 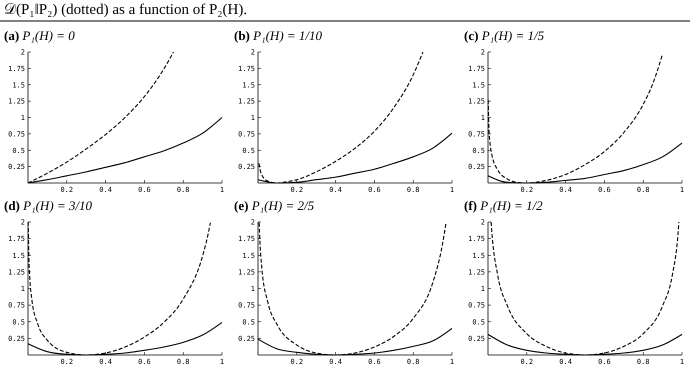 What do you see at coordinates (504, 205) in the screenshot?
I see `chart-title: (f) P₁(H) = 1/2` at bounding box center [504, 205].